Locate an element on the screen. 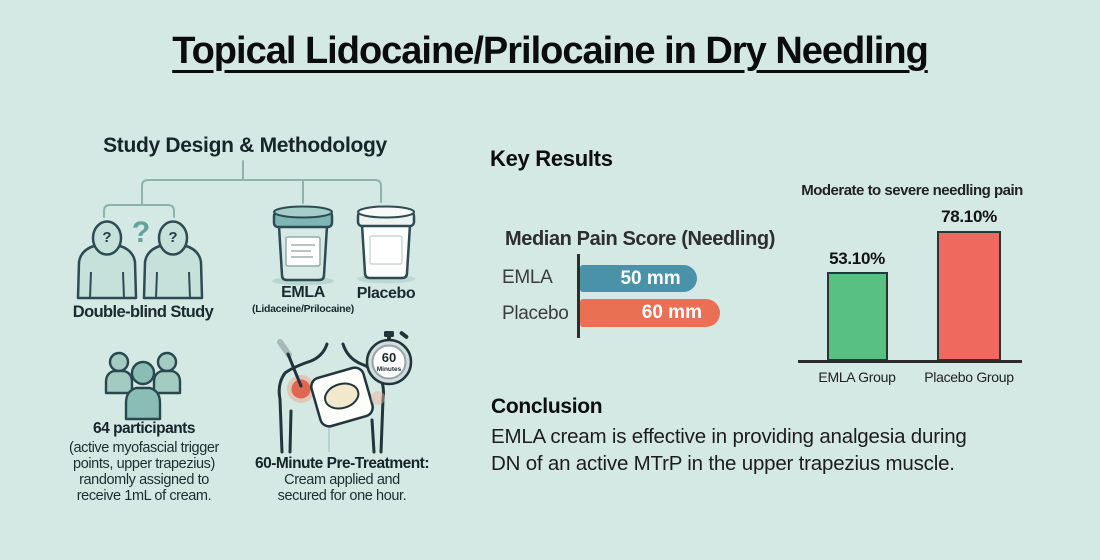 The height and width of the screenshot is (560, 1100). study-tree-connector is located at coordinates (242, 189).